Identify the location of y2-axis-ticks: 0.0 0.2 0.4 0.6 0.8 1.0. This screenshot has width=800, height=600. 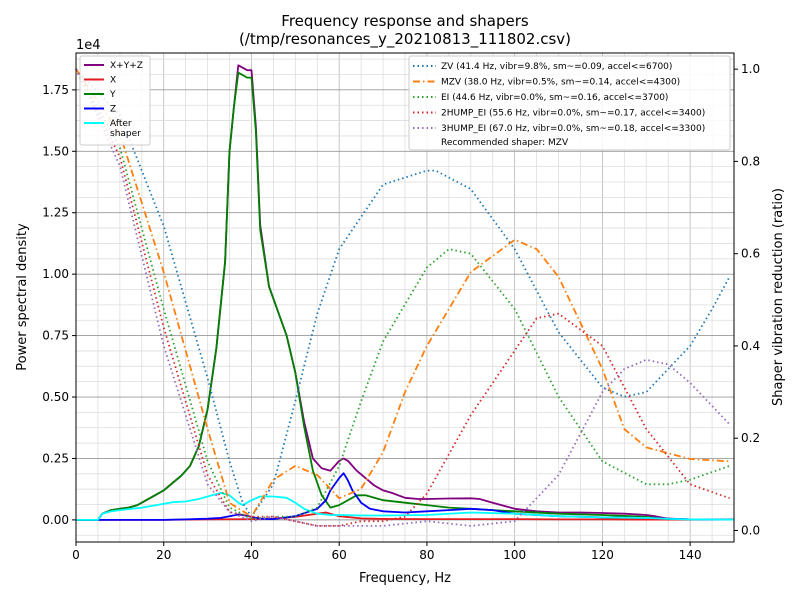
(747, 299).